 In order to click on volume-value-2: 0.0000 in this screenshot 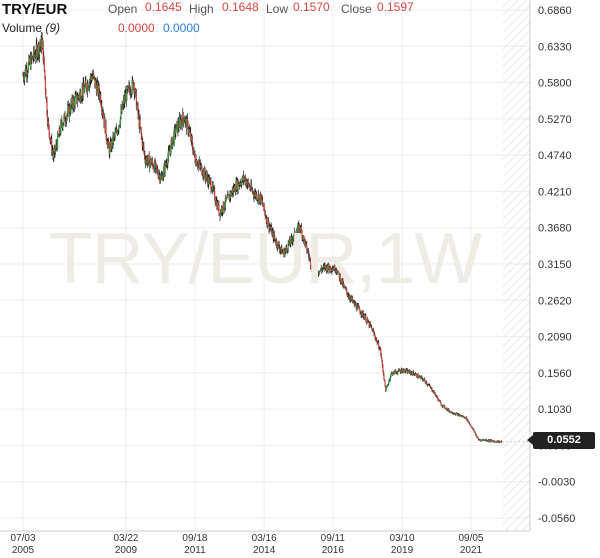, I will do `click(181, 28)`.